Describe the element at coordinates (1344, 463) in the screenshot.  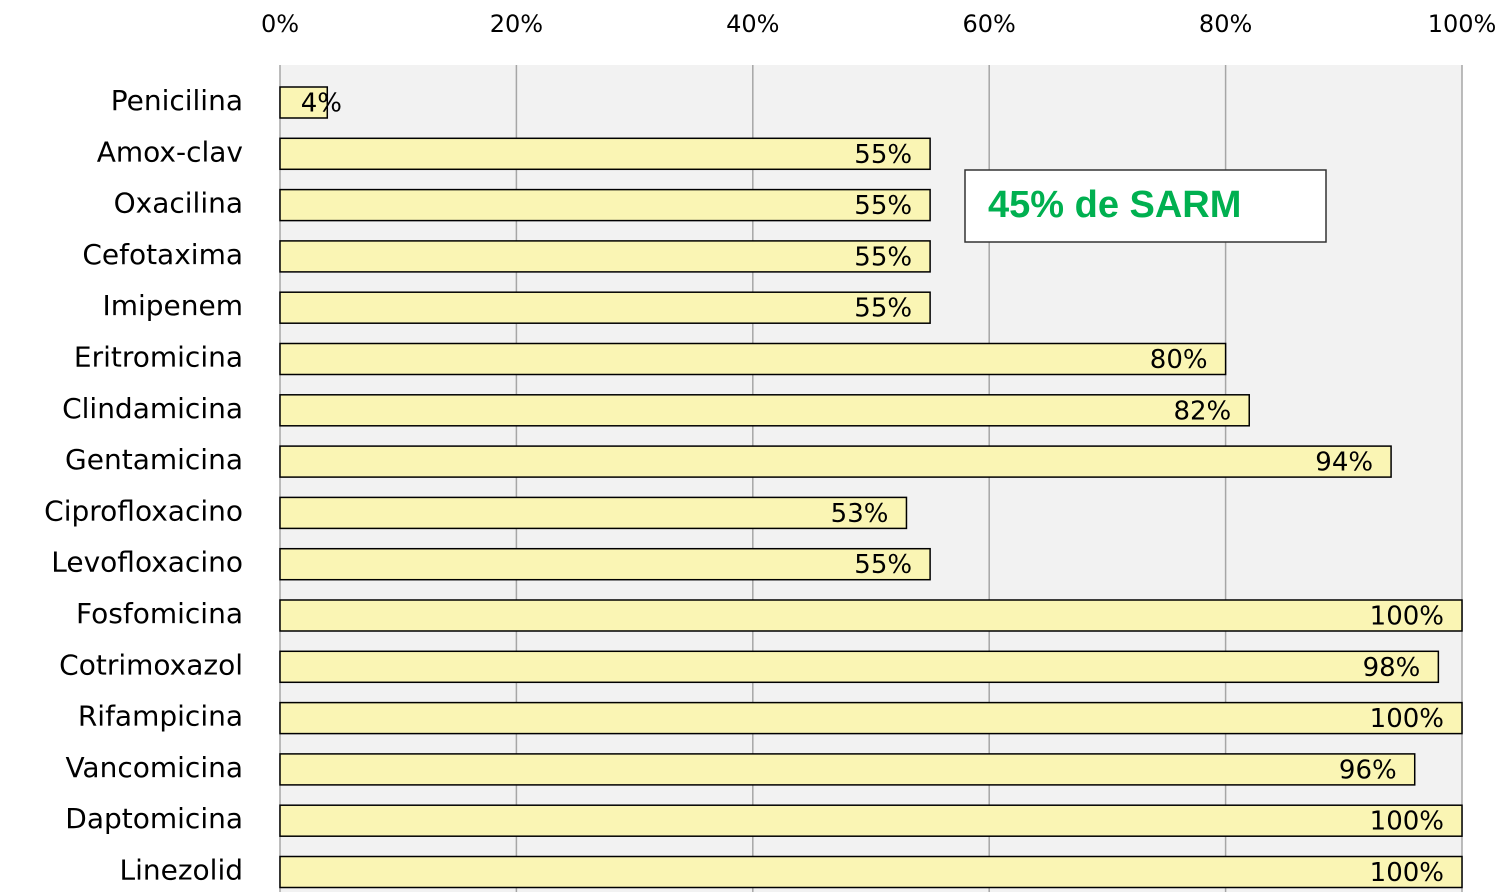
I see `value-label: 94%` at that location.